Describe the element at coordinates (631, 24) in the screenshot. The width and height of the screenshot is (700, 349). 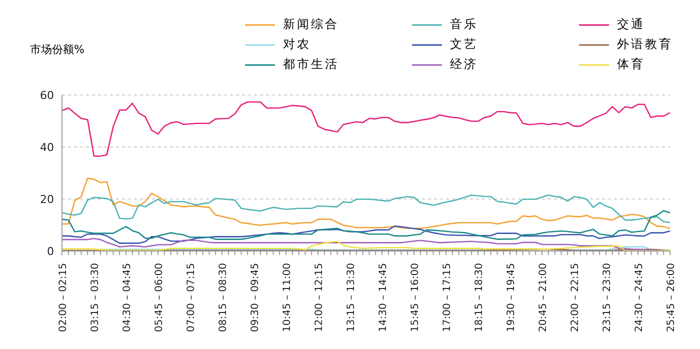
I see `legend-label: 交通` at that location.